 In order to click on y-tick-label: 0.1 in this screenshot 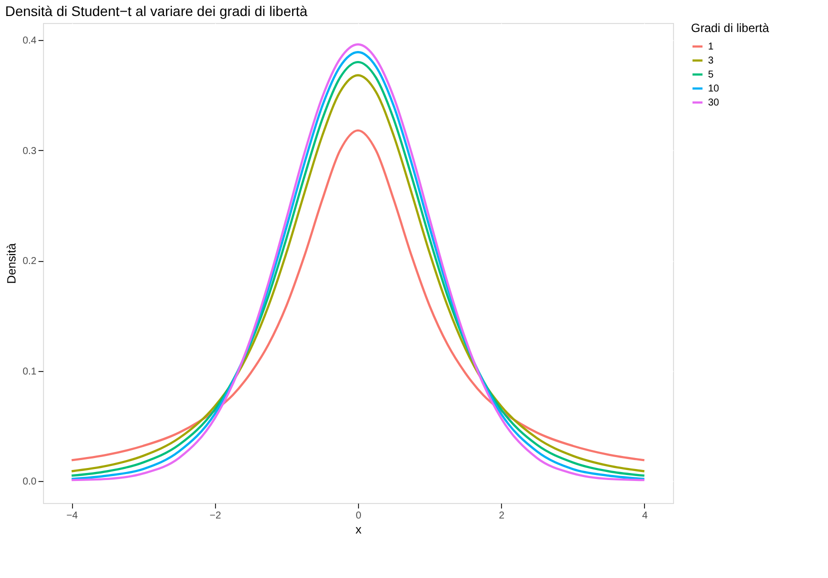, I will do `click(29, 372)`.